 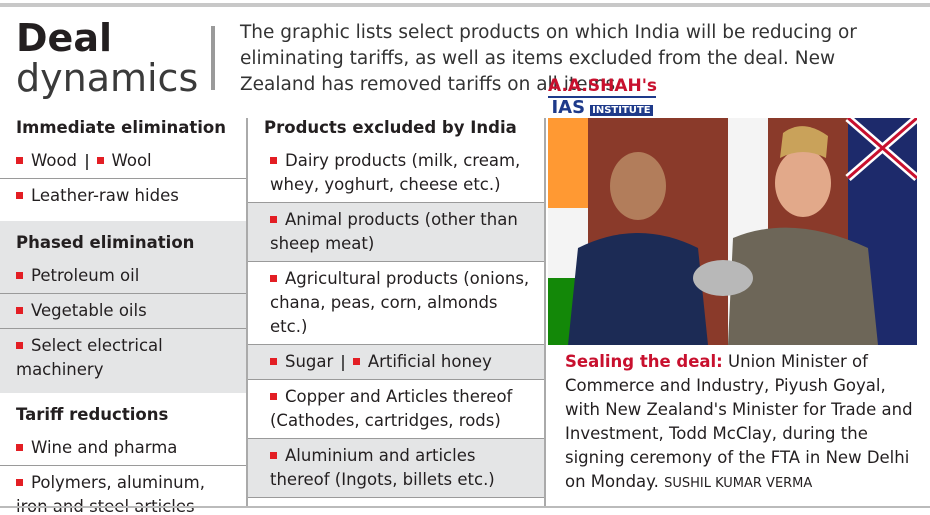 I want to click on logo: A.A.SHAH's IAS INSTITUTE, so click(x=603, y=98).